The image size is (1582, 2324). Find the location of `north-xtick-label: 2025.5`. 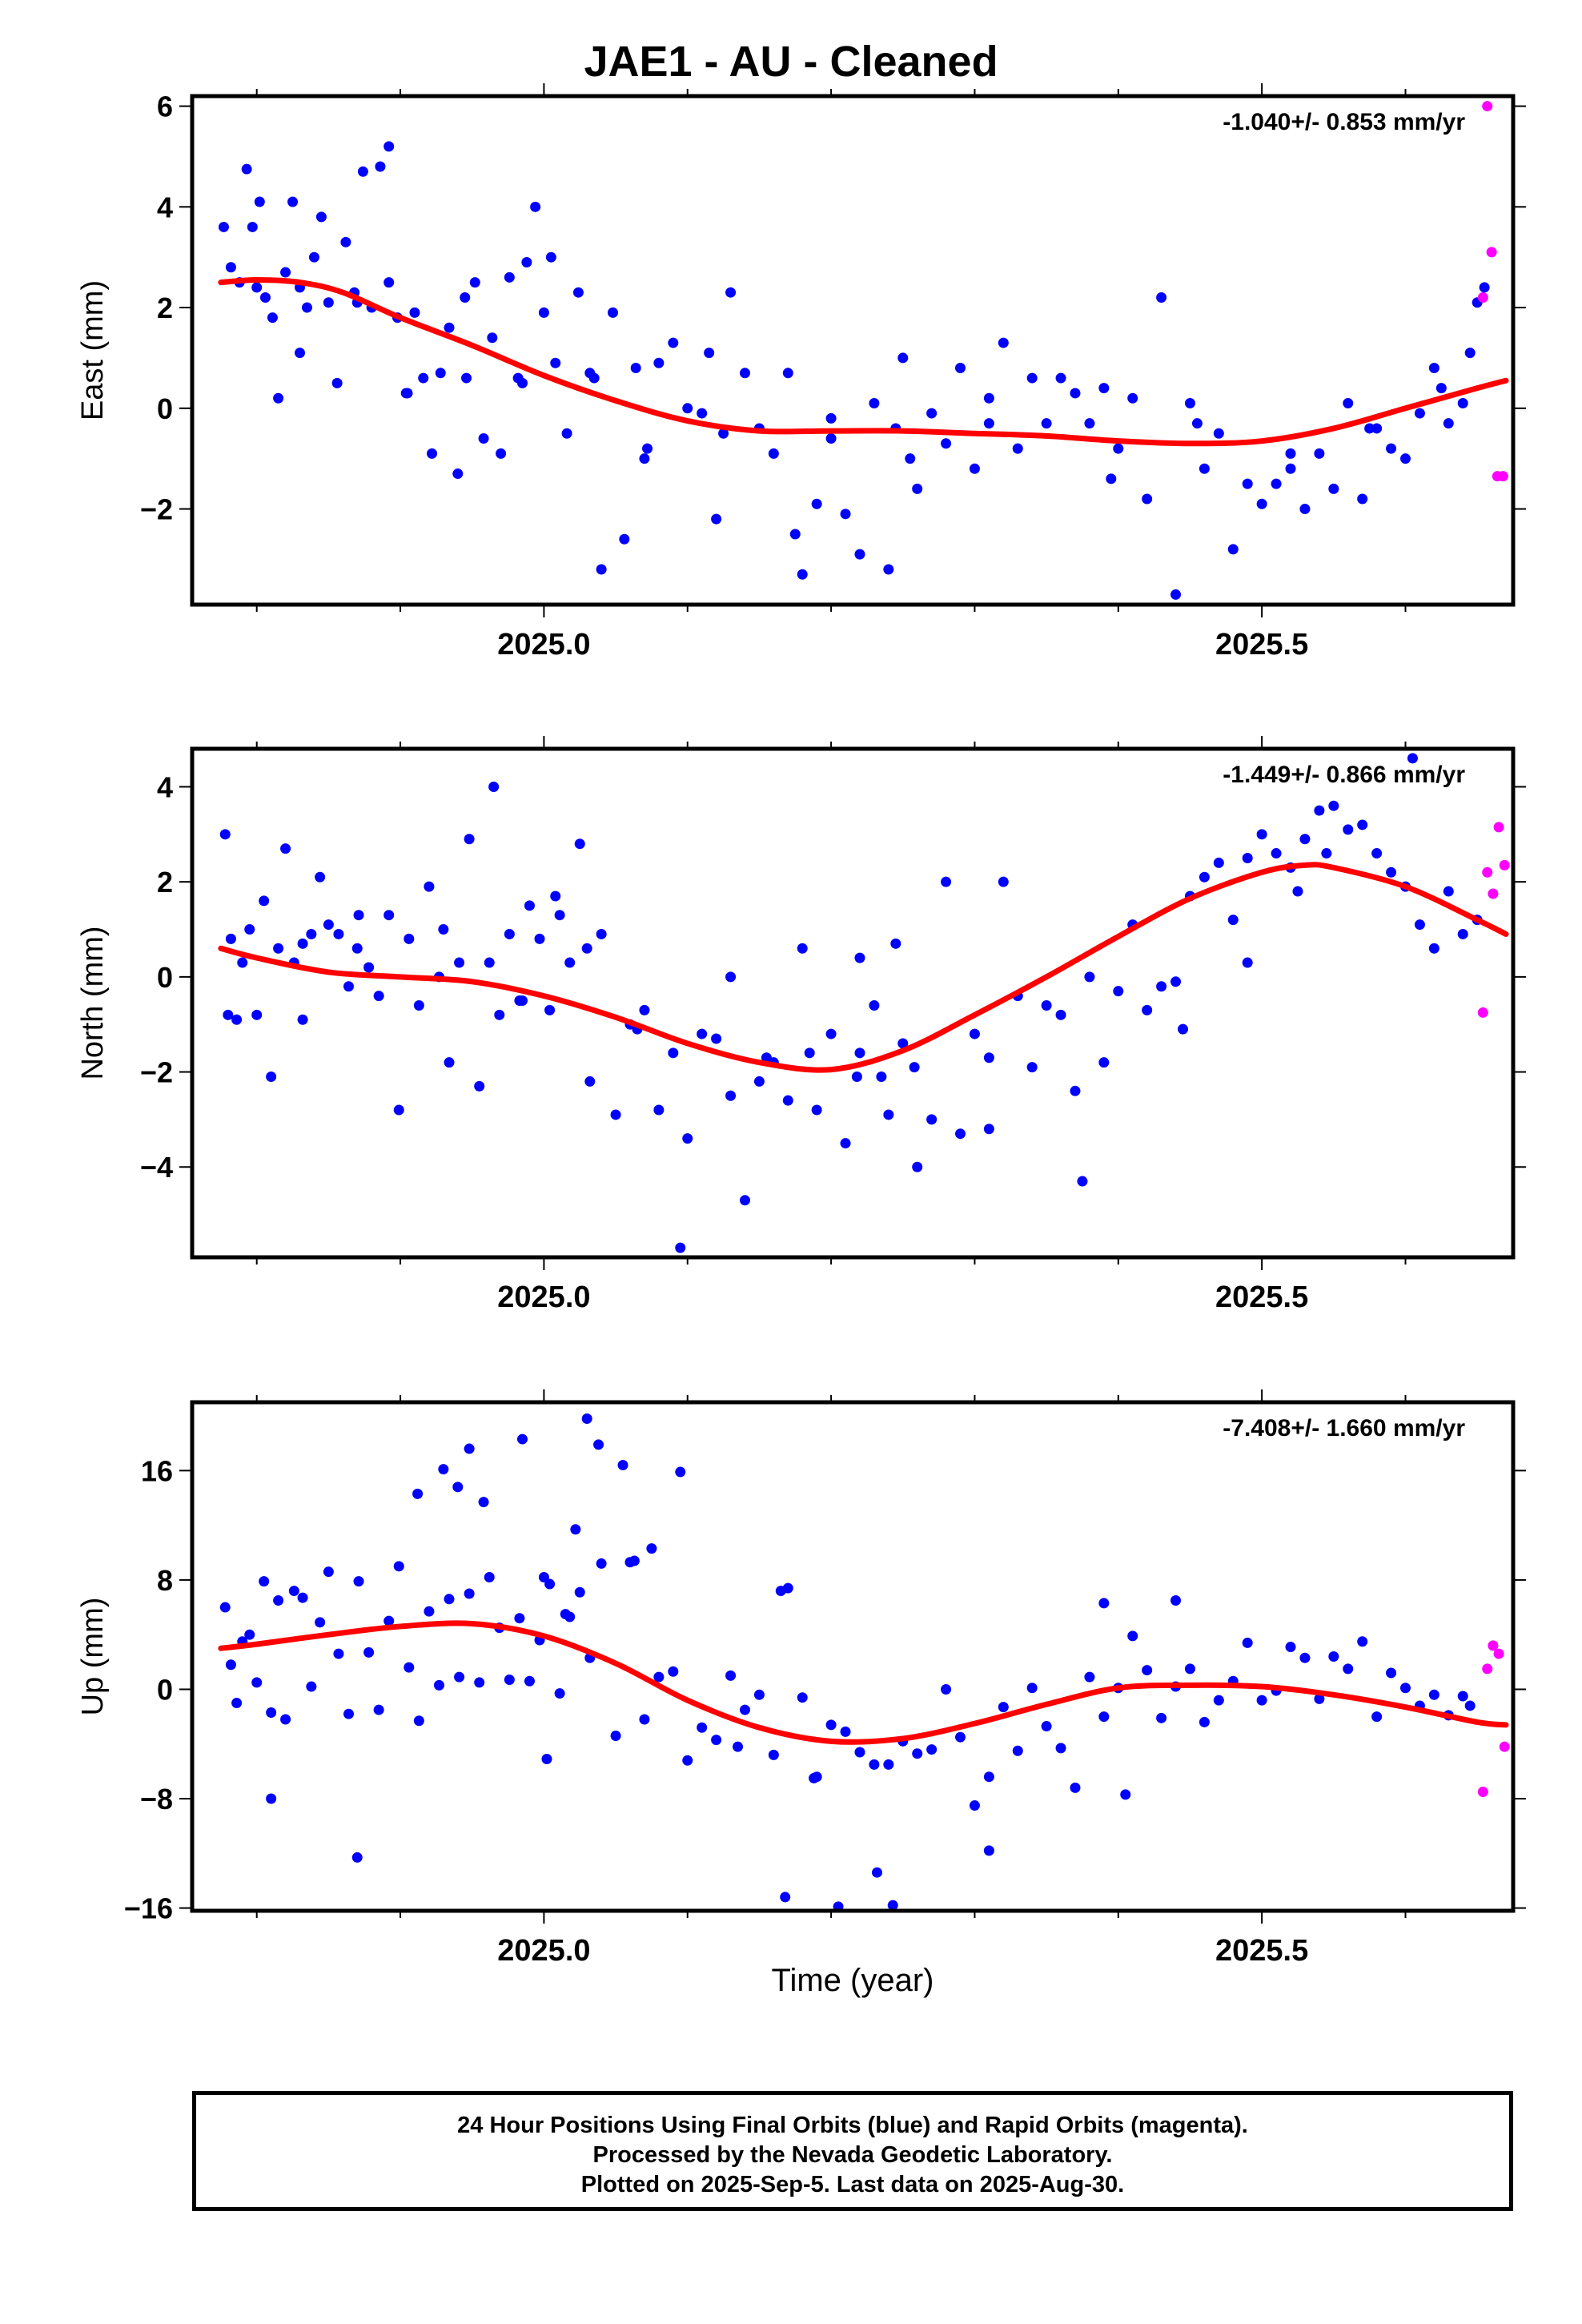

north-xtick-label: 2025.5 is located at coordinates (1261, 1297).